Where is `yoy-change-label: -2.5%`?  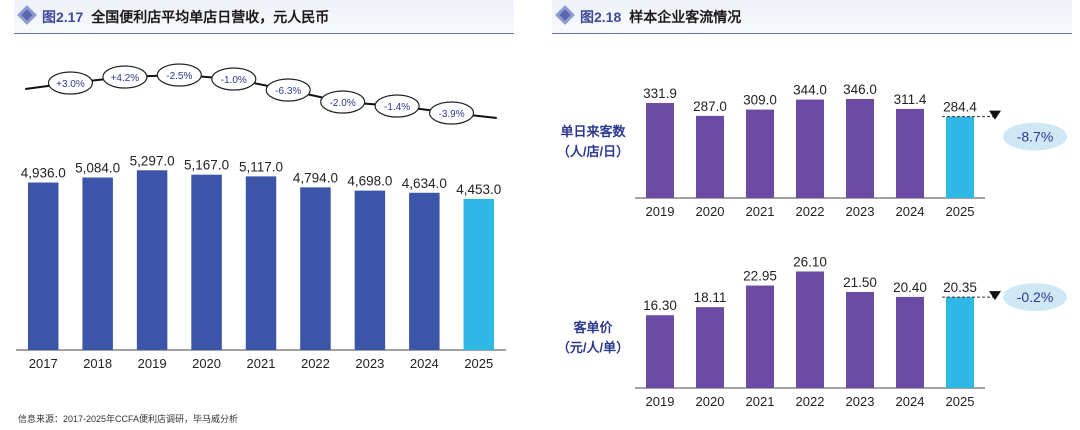
yoy-change-label: -2.5% is located at coordinates (179, 76).